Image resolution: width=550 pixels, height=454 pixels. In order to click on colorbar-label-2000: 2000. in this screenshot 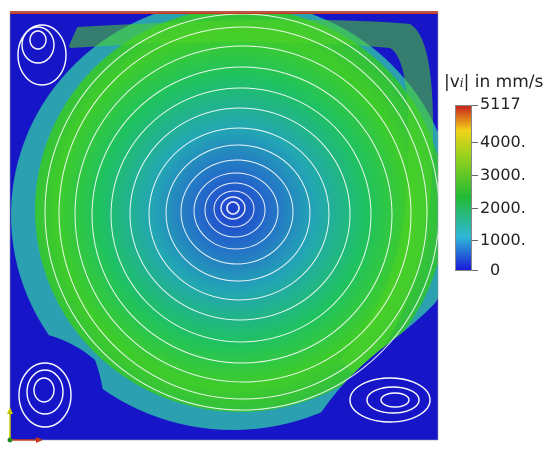, I will do `click(503, 207)`.